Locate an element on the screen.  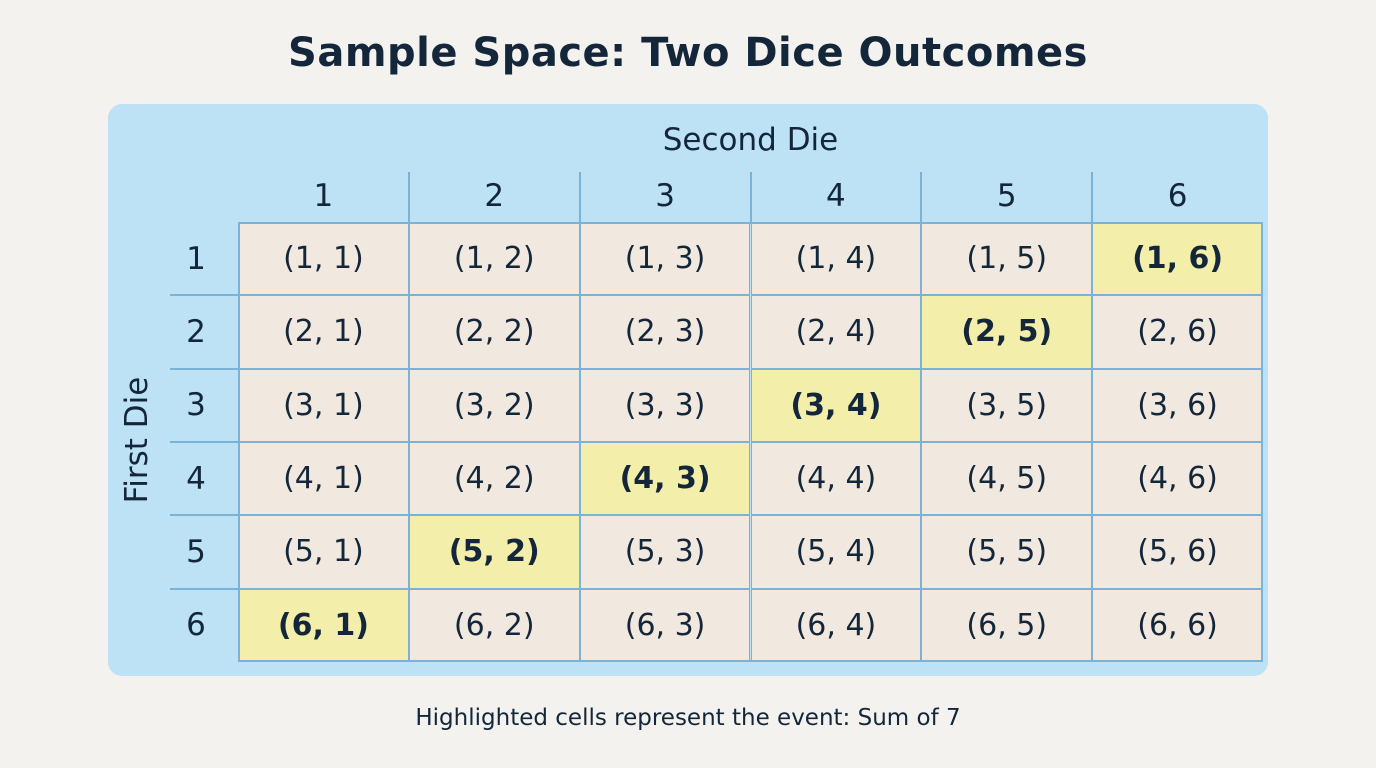
column-header: 3 is located at coordinates (665, 196).